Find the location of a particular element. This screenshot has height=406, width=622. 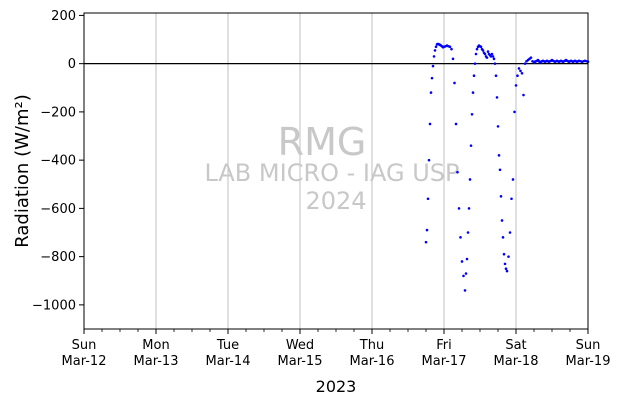

x-tick-date: Mar-12 is located at coordinates (84, 361).